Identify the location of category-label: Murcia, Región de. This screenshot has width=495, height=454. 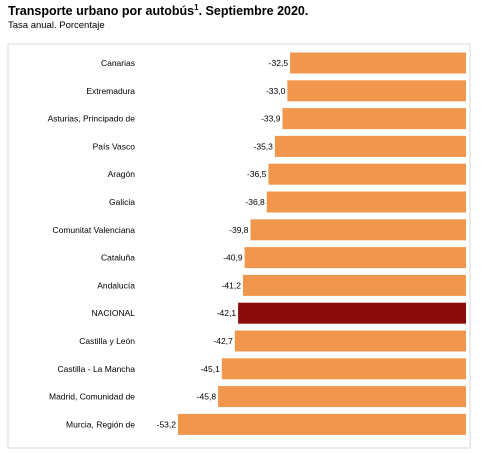
(100, 424).